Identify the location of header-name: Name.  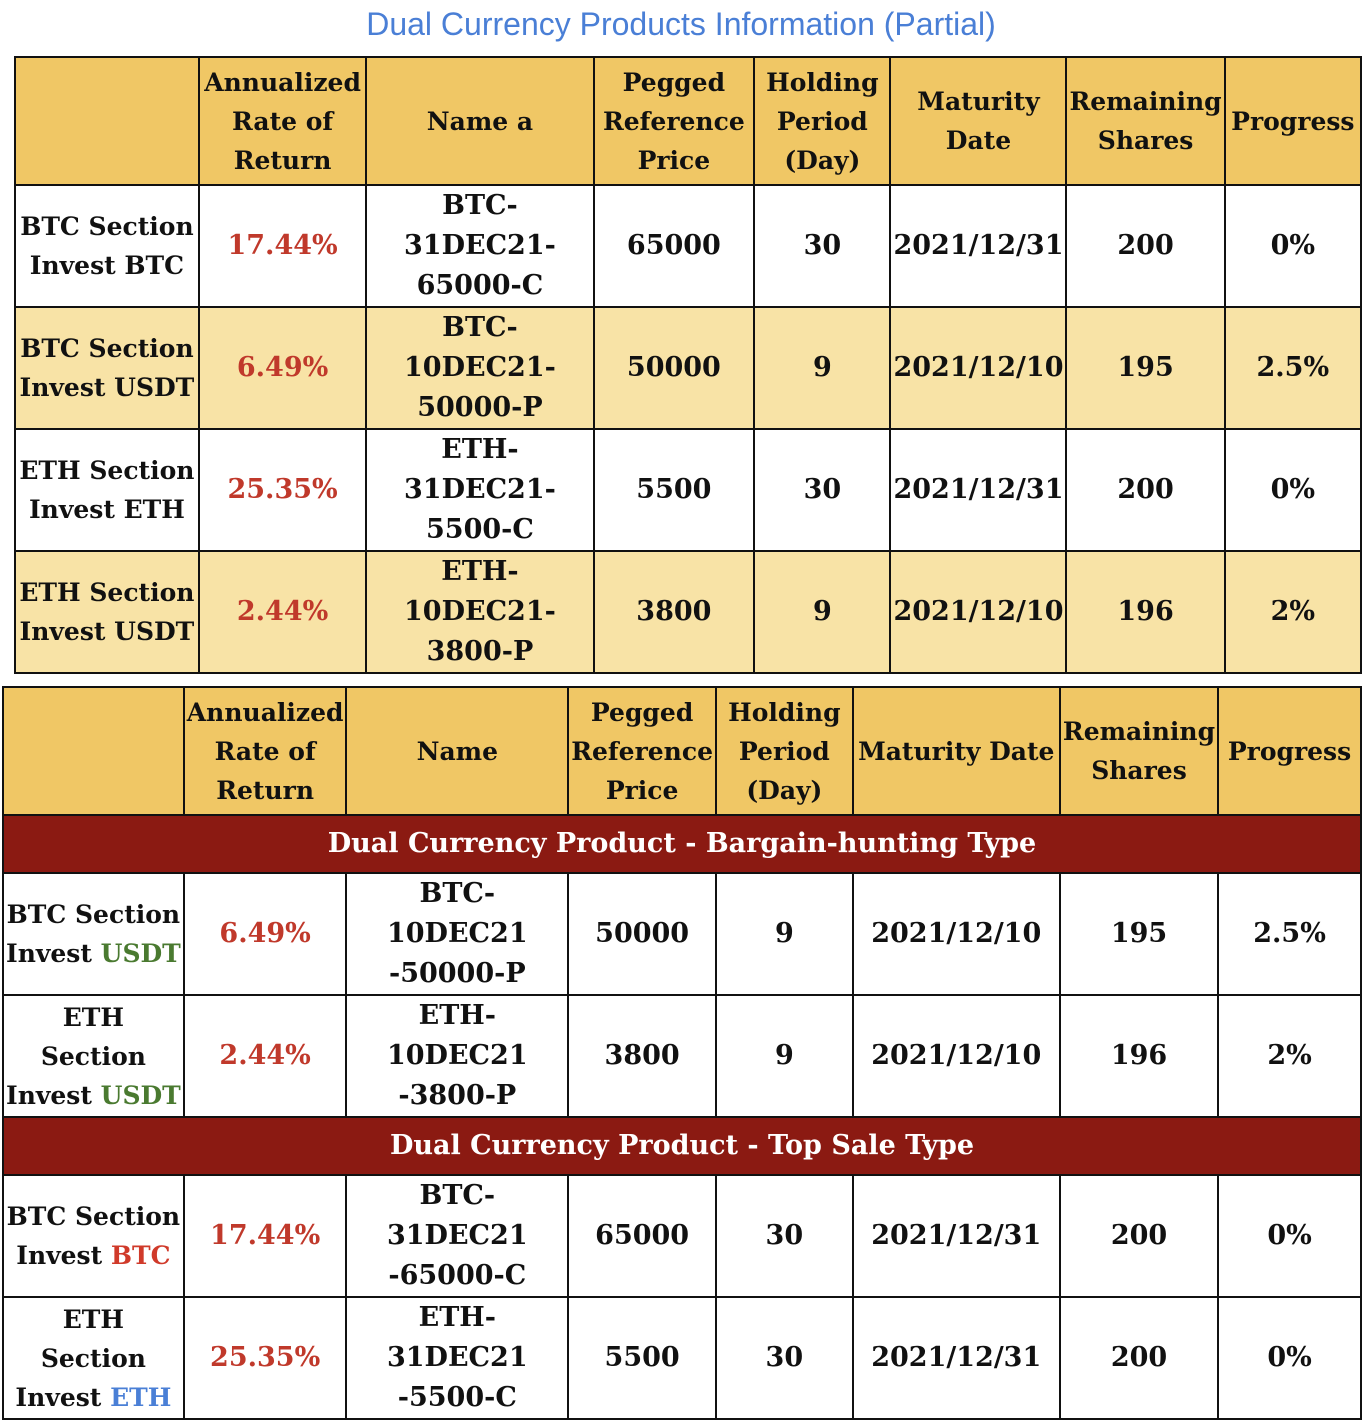
(457, 751).